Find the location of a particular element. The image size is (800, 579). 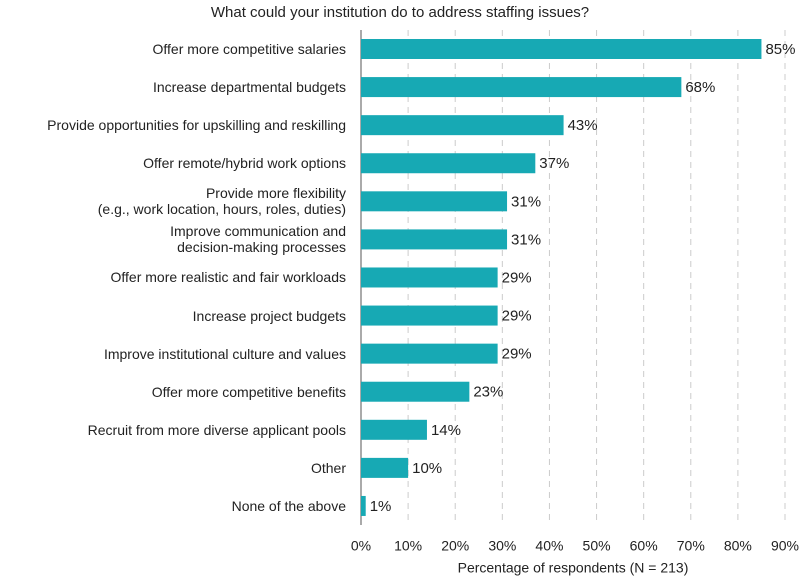

y-tick-label: Other is located at coordinates (328, 467).